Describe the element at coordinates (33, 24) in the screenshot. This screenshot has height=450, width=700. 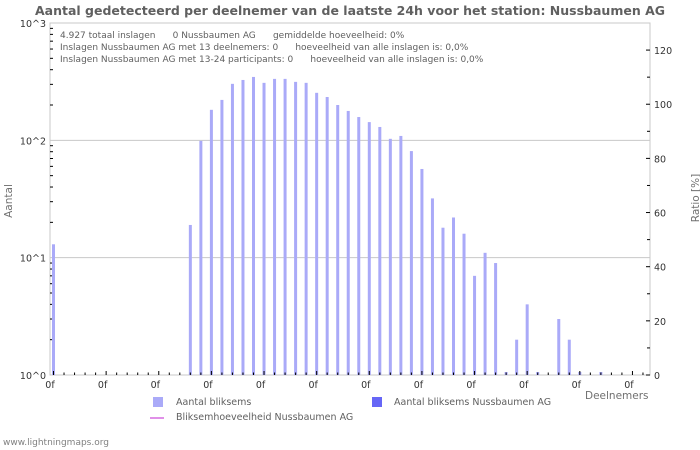
I see `svg-text: 10^3` at that location.